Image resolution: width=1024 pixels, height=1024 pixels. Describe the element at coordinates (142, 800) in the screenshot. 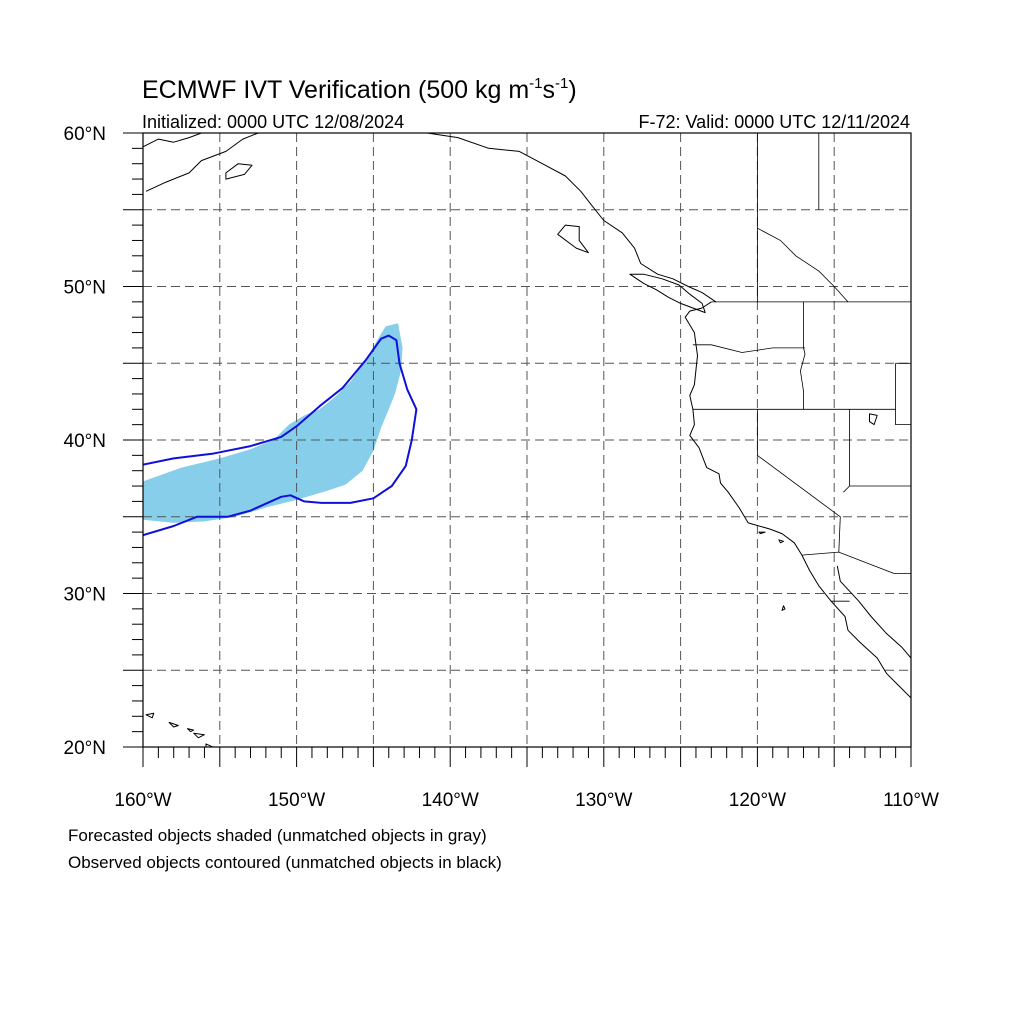

I see `longitude-label: 160°W` at that location.